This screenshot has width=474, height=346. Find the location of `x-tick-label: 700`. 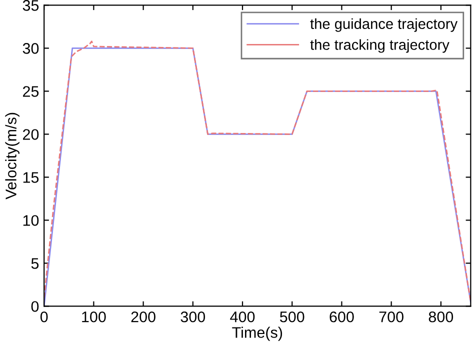

x-tick-label: 700 is located at coordinates (391, 316).